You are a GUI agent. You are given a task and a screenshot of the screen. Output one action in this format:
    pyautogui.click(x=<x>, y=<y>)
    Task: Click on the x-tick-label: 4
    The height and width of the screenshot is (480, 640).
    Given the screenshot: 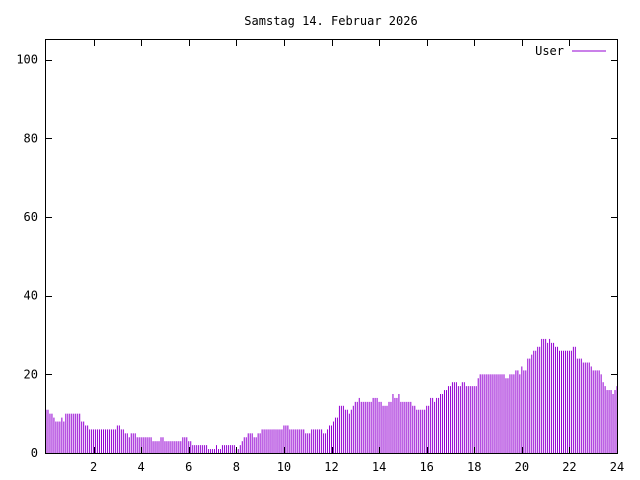 What is the action you would take?
    pyautogui.click(x=141, y=467)
    